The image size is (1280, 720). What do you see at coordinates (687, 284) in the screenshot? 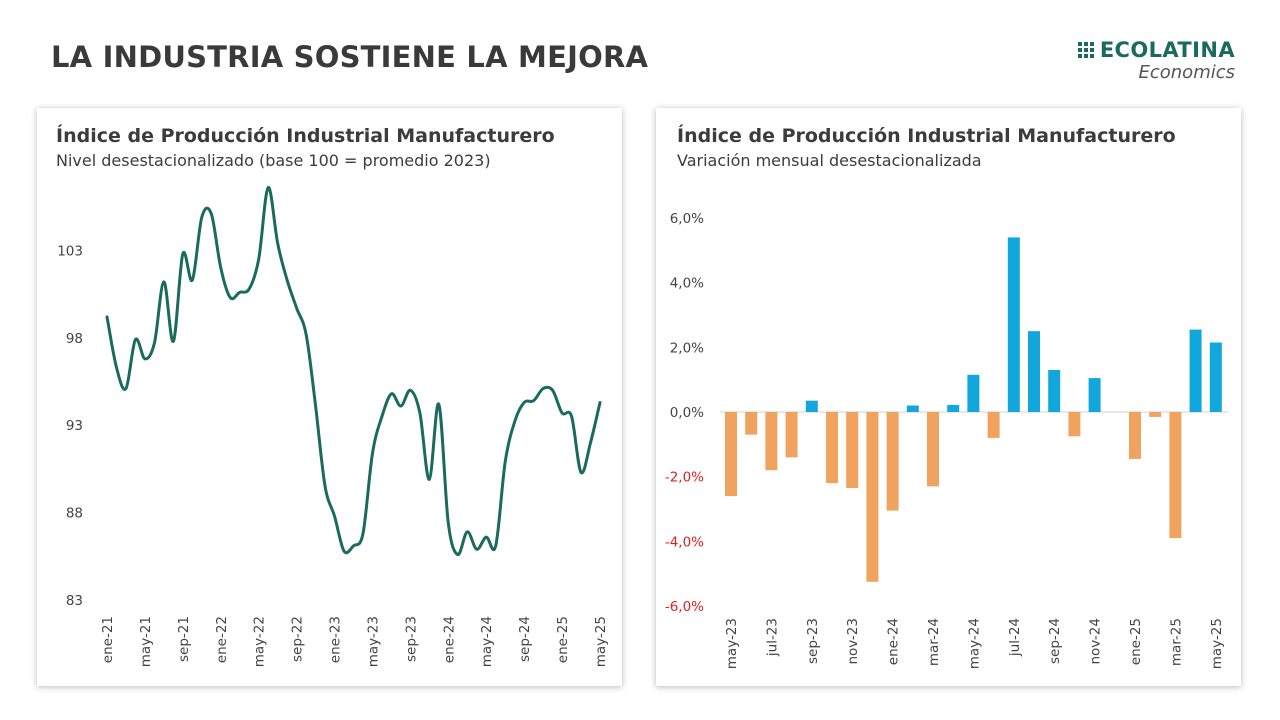
I see `y-tick-label: 4,0%` at bounding box center [687, 284].